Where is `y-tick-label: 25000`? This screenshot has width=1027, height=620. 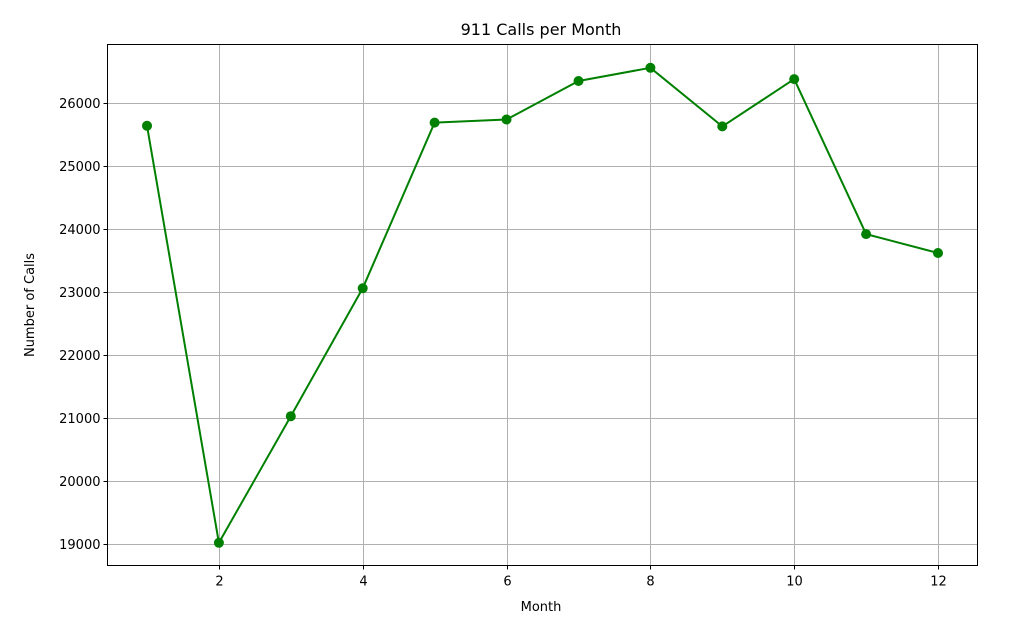
y-tick-label: 25000 is located at coordinates (79, 167).